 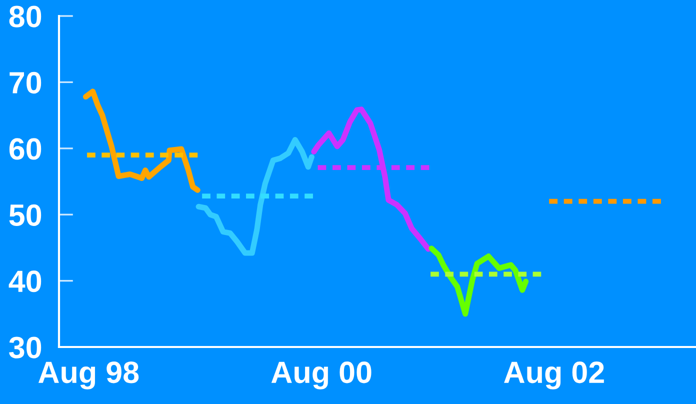 What do you see at coordinates (321, 376) in the screenshot?
I see `x-tick-label: Aug 00` at bounding box center [321, 376].